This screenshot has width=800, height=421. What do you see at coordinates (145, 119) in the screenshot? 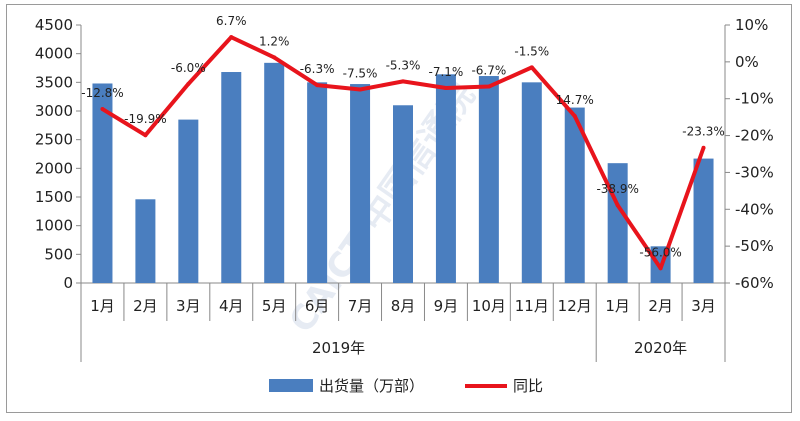
I see `yoy-data-label: -19.9%` at bounding box center [145, 119].